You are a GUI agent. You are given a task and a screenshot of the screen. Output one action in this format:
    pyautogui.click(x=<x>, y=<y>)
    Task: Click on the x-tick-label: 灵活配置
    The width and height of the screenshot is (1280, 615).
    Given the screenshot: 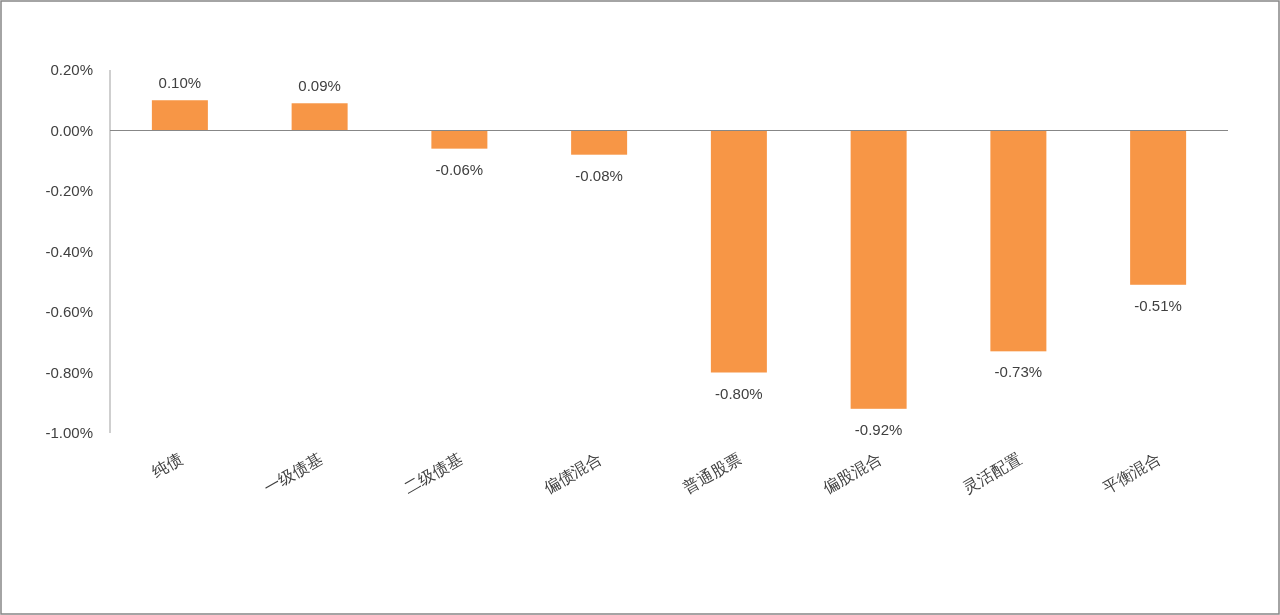 What is the action you would take?
    pyautogui.click(x=992, y=473)
    